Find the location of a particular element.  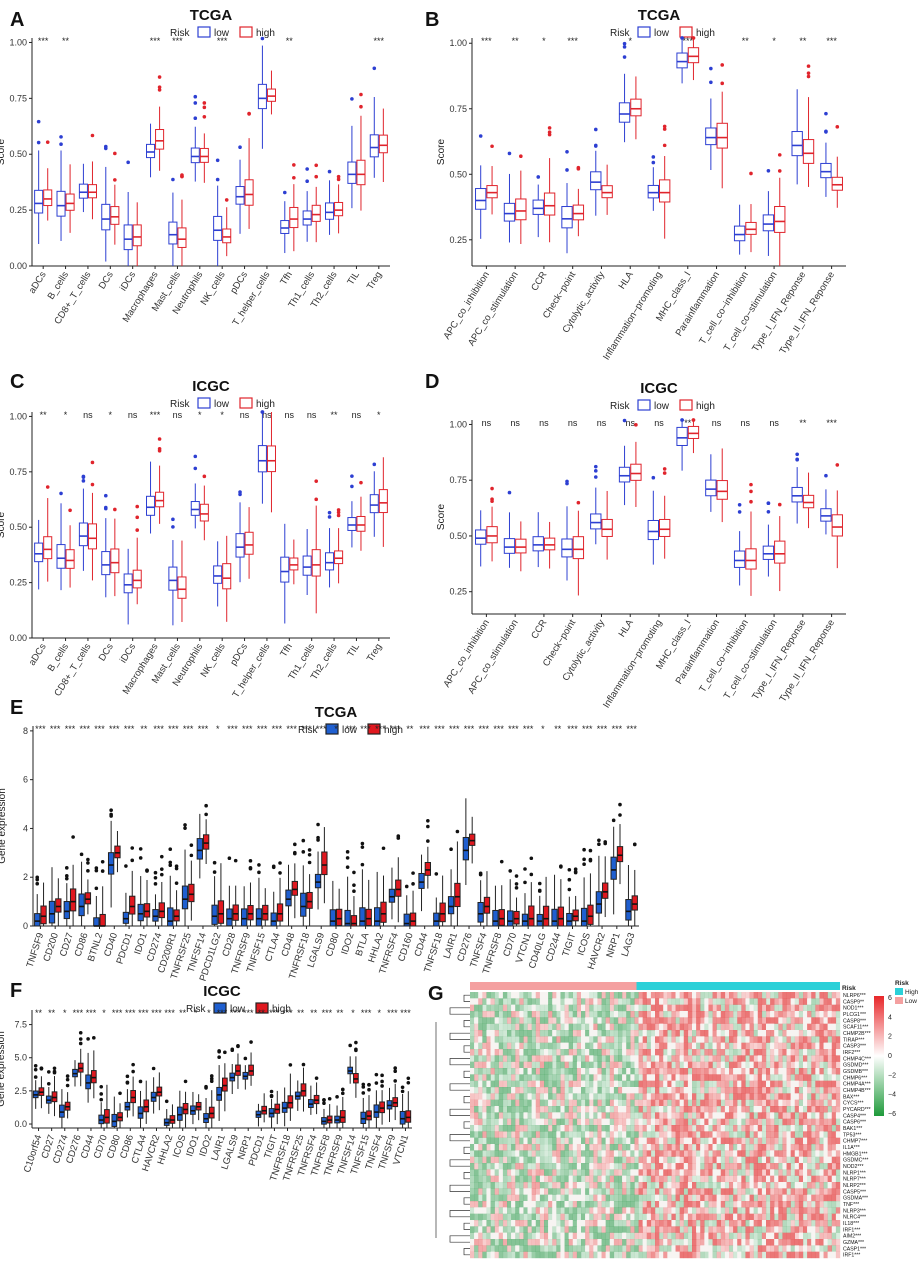

chart-title: ICGC is located at coordinates (659, 388).